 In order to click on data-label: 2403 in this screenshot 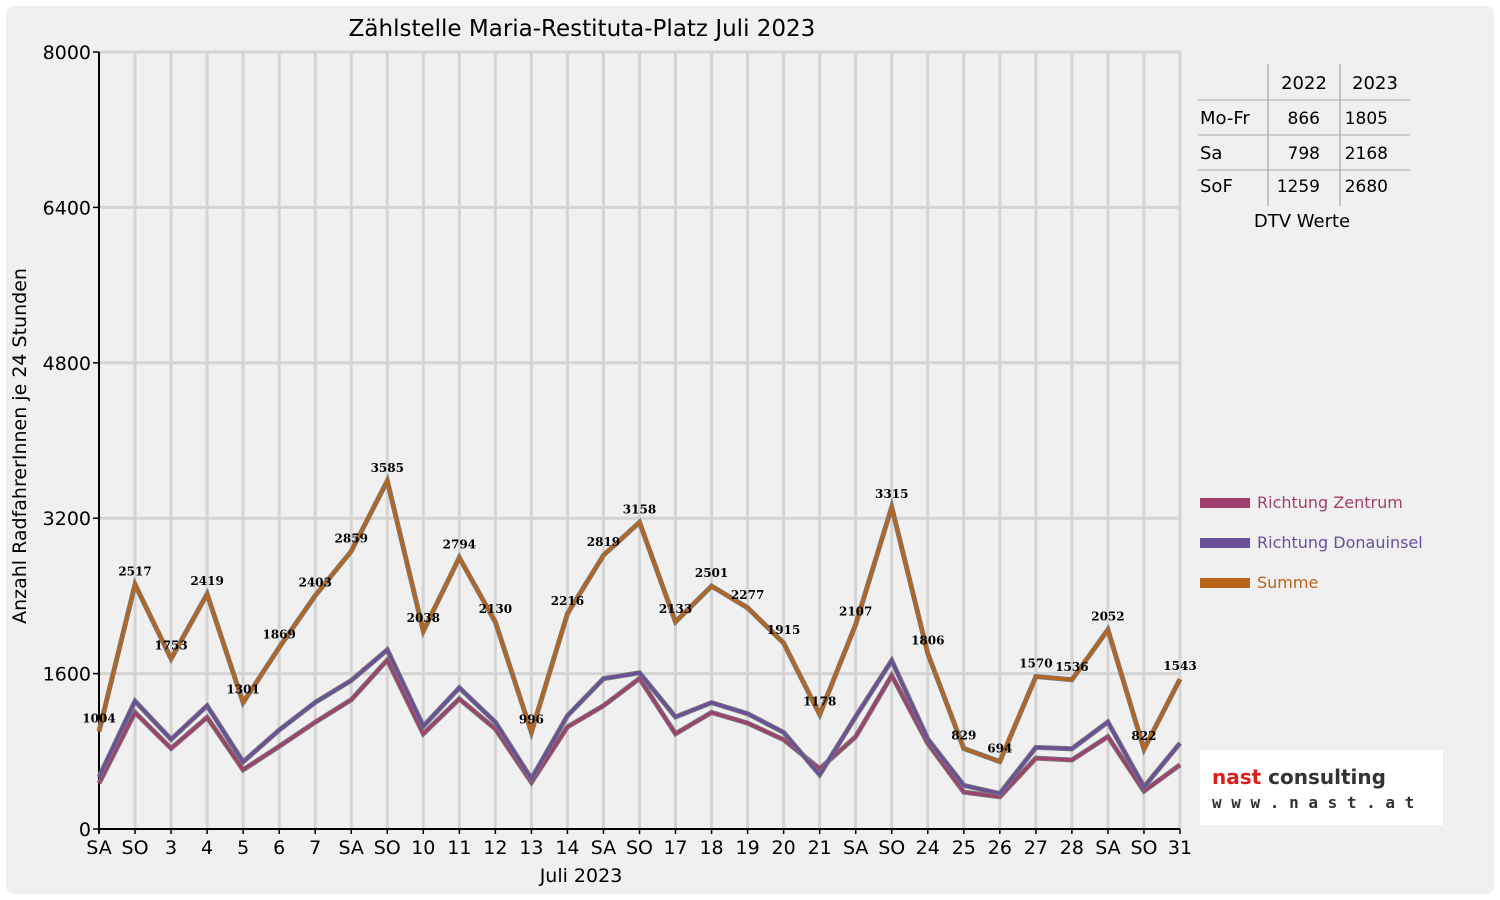, I will do `click(314, 583)`.